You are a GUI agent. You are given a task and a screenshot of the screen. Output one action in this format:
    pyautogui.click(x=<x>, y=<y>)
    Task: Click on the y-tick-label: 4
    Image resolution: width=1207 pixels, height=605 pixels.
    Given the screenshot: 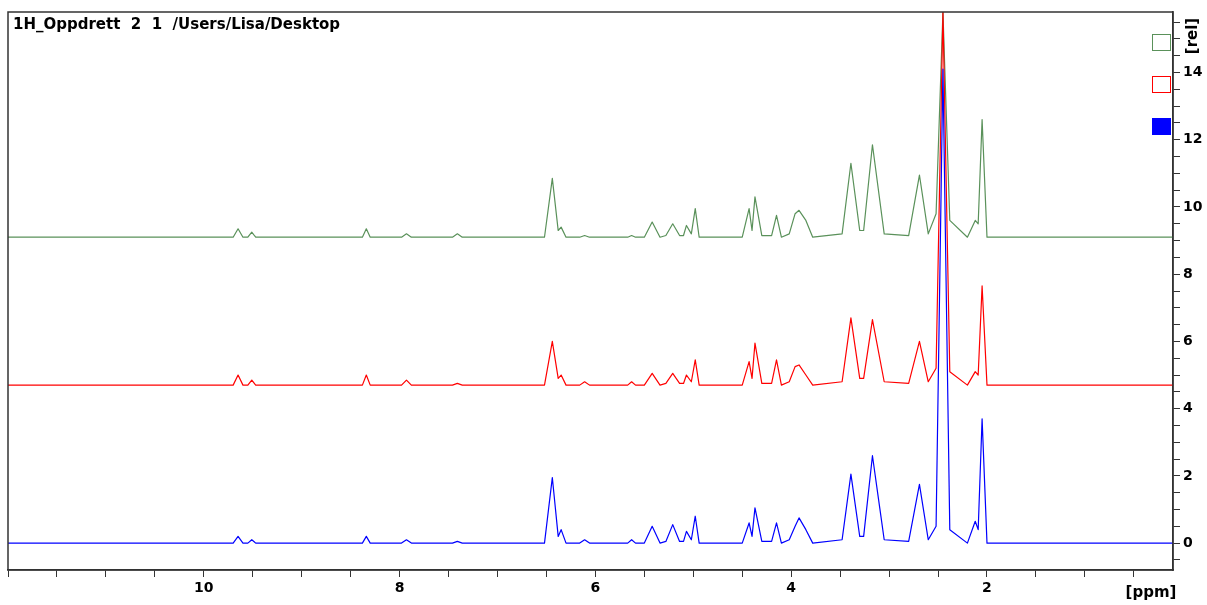 What is the action you would take?
    pyautogui.click(x=1188, y=407)
    